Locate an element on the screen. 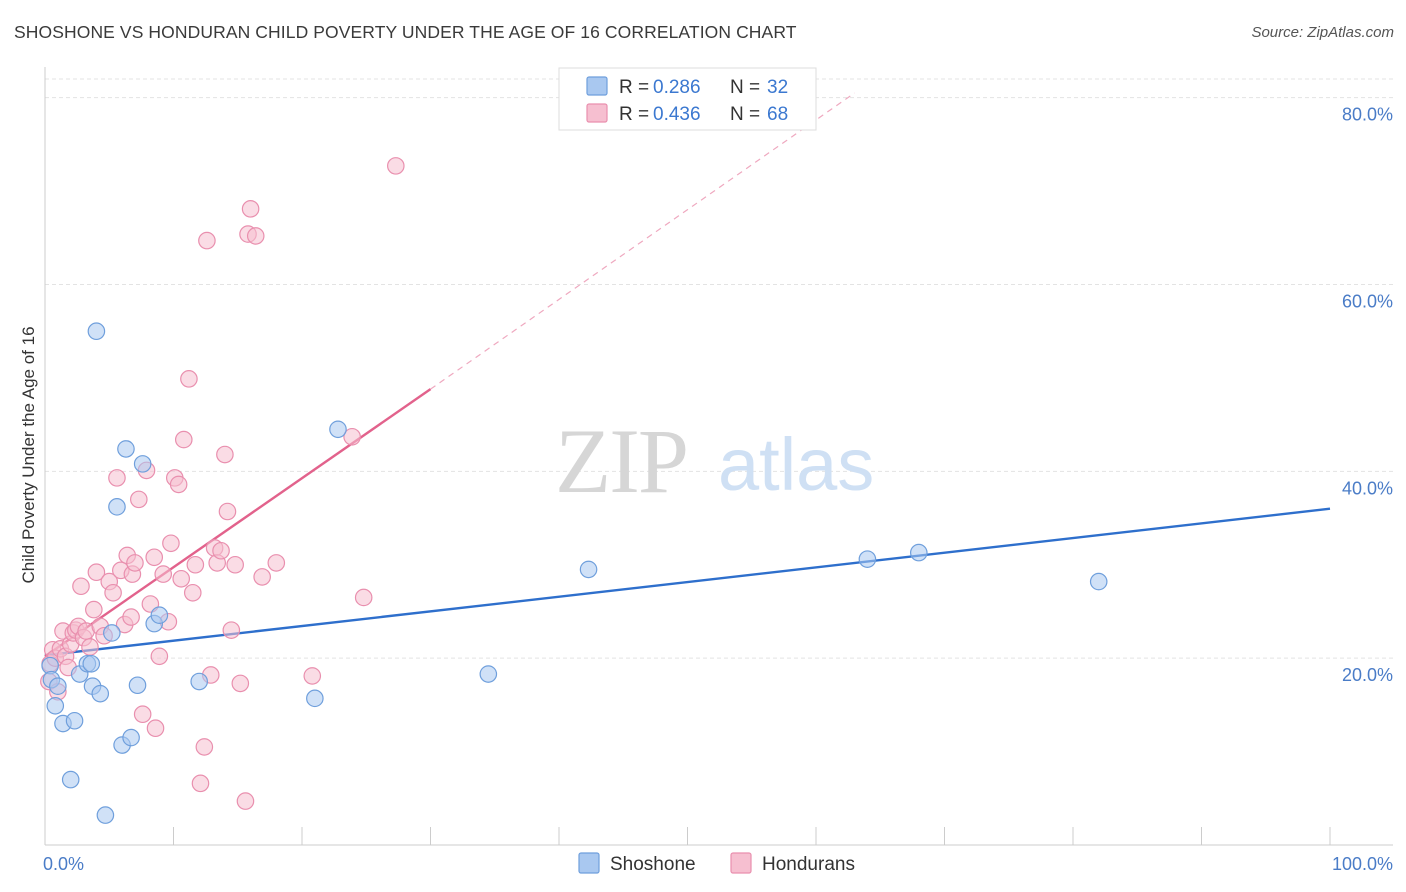 The width and height of the screenshot is (1406, 892). y-tick-label-3: 80.0% is located at coordinates (1367, 115).